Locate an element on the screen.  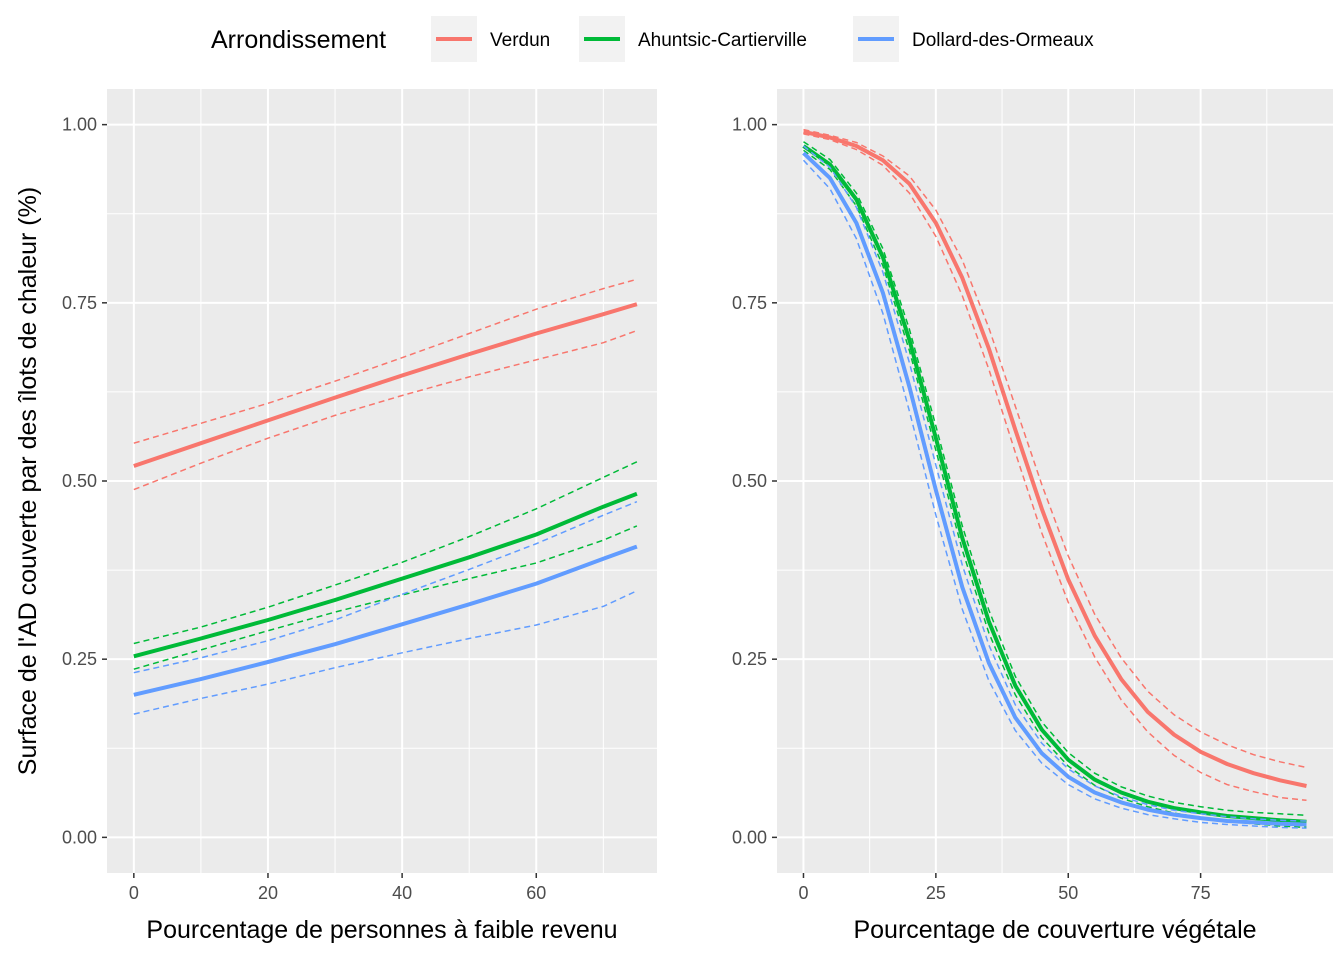
series-dollard-des-ormeaux is located at coordinates (385, 608).